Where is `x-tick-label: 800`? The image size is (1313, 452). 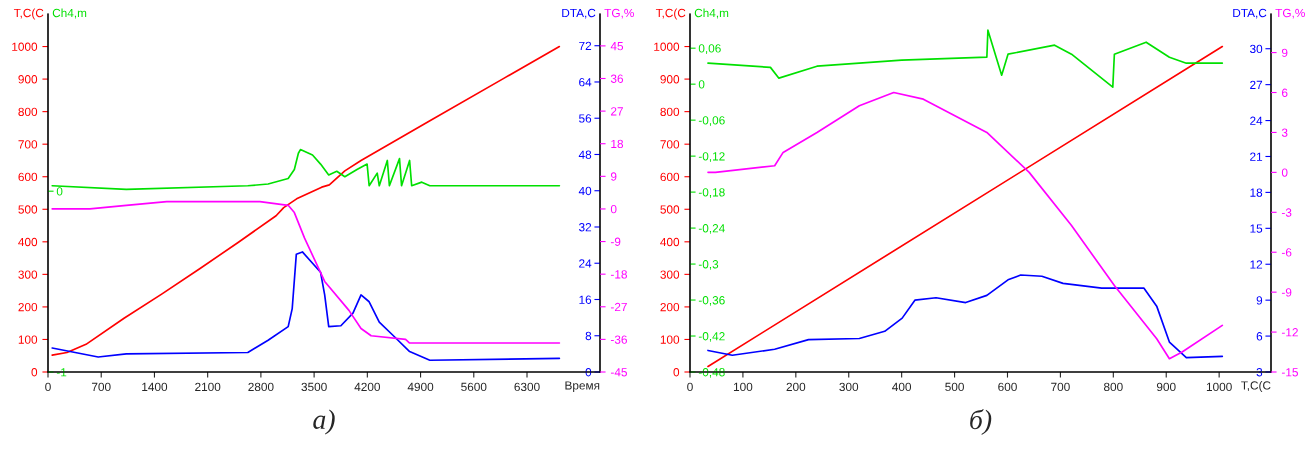 x-tick-label: 800 is located at coordinates (1113, 387).